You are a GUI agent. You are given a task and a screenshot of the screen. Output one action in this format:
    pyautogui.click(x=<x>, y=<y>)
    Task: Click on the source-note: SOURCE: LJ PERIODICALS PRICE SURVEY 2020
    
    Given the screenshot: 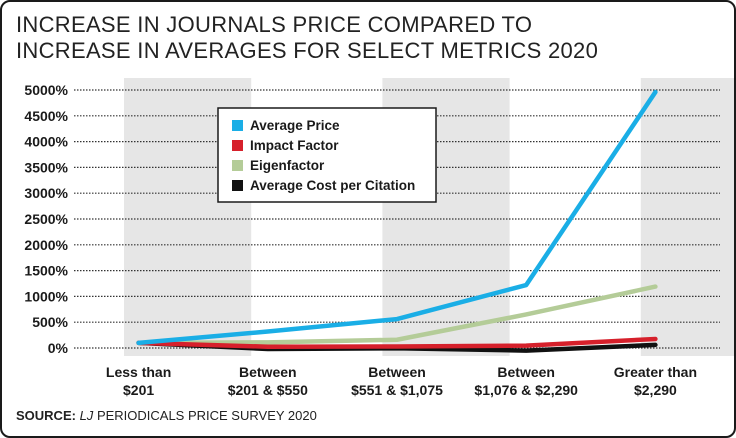 What is the action you would take?
    pyautogui.click(x=166, y=415)
    